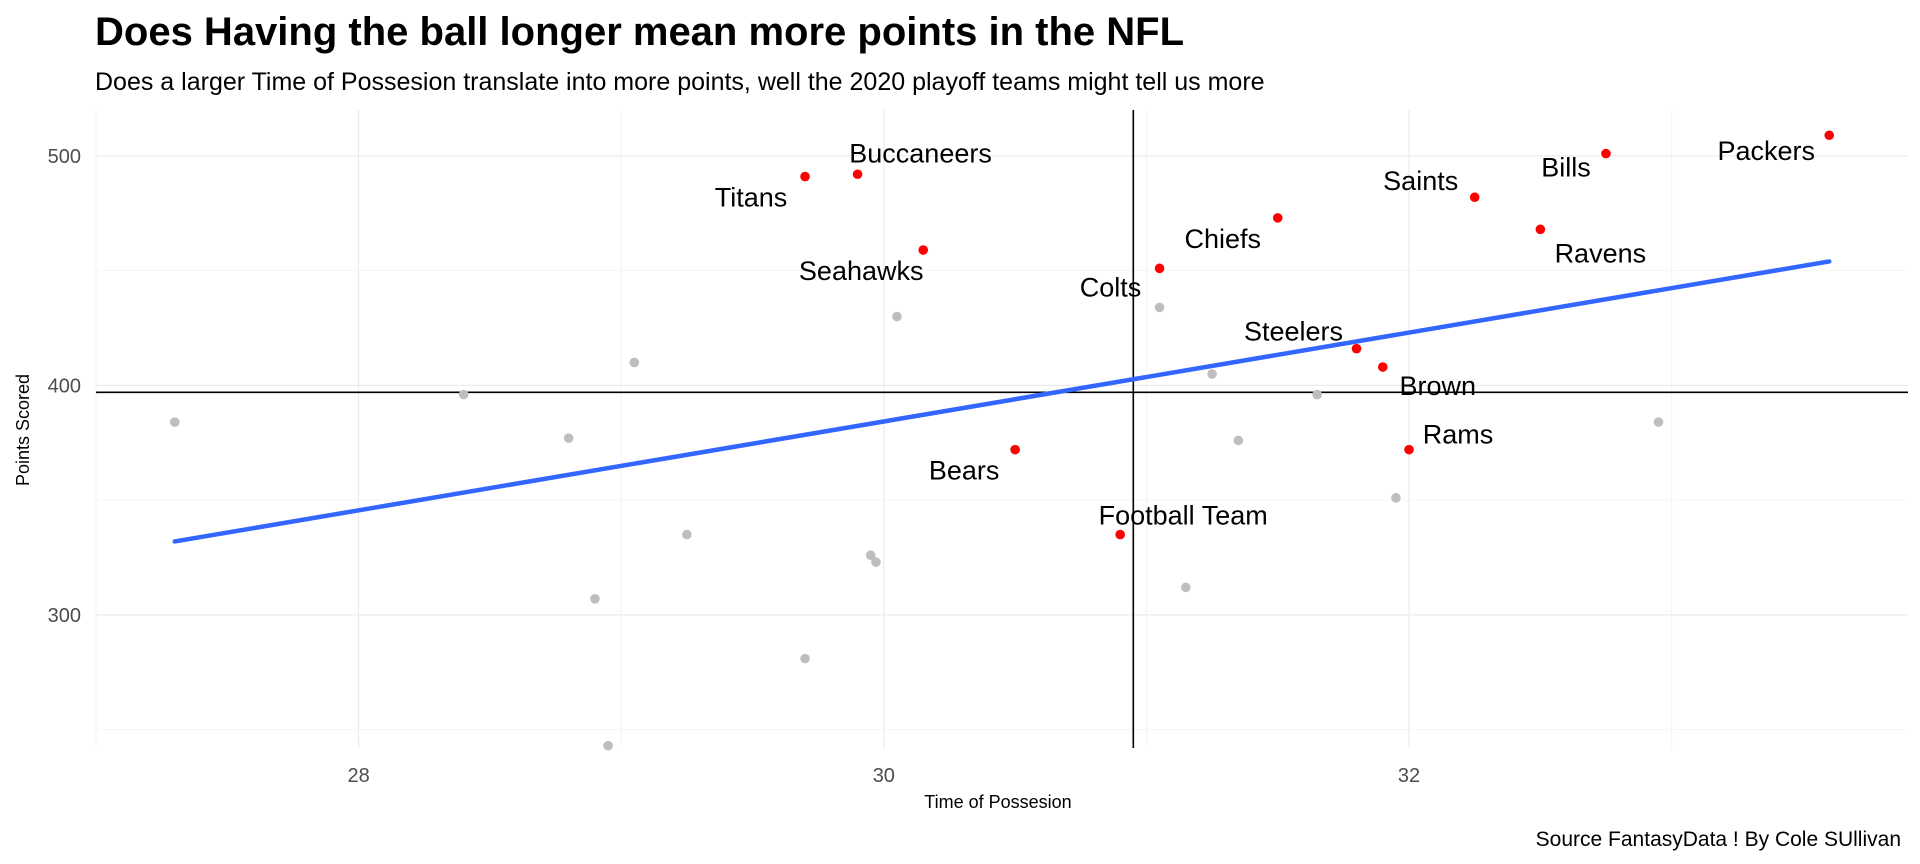 The width and height of the screenshot is (1920, 864). What do you see at coordinates (964, 471) in the screenshot?
I see `team-label: Bears` at bounding box center [964, 471].